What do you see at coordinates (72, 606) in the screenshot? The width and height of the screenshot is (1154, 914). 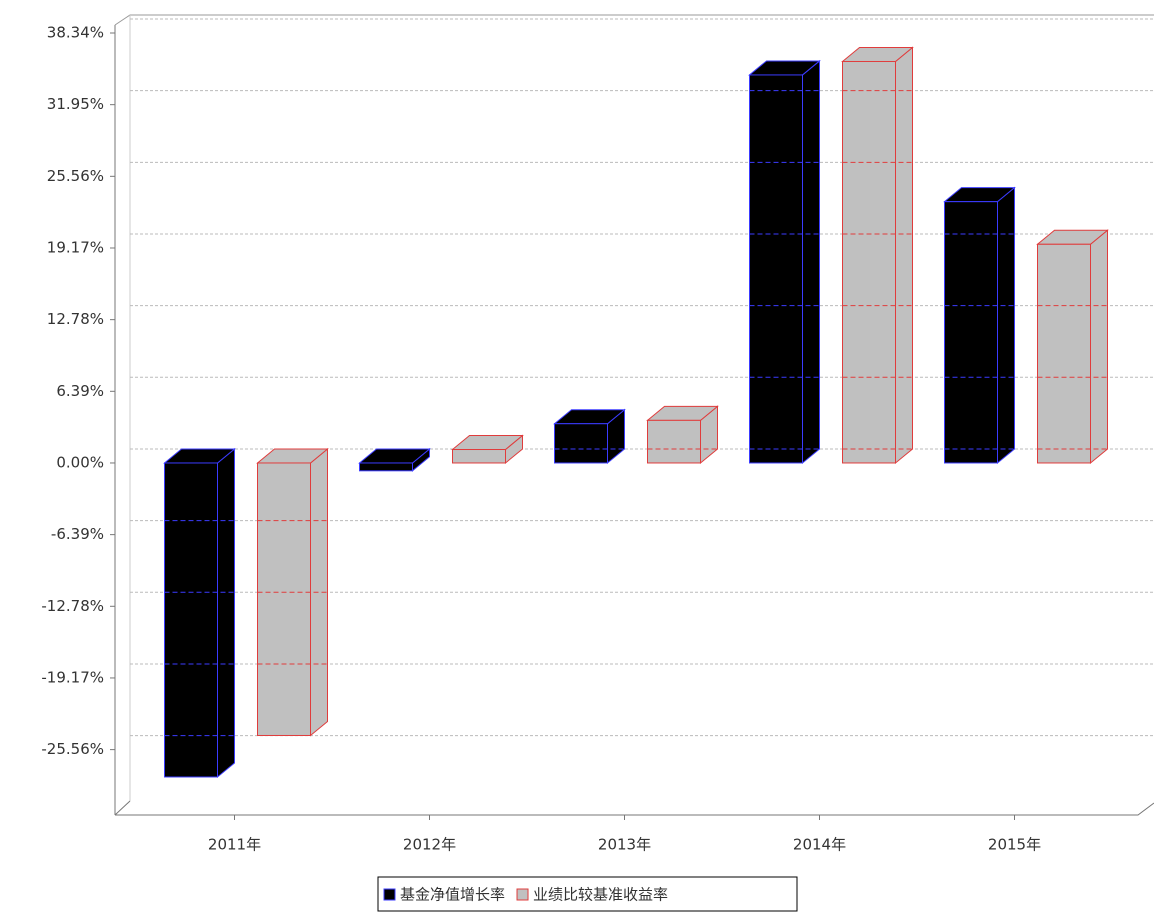 I see `y-tick-label: -12.78%` at bounding box center [72, 606].